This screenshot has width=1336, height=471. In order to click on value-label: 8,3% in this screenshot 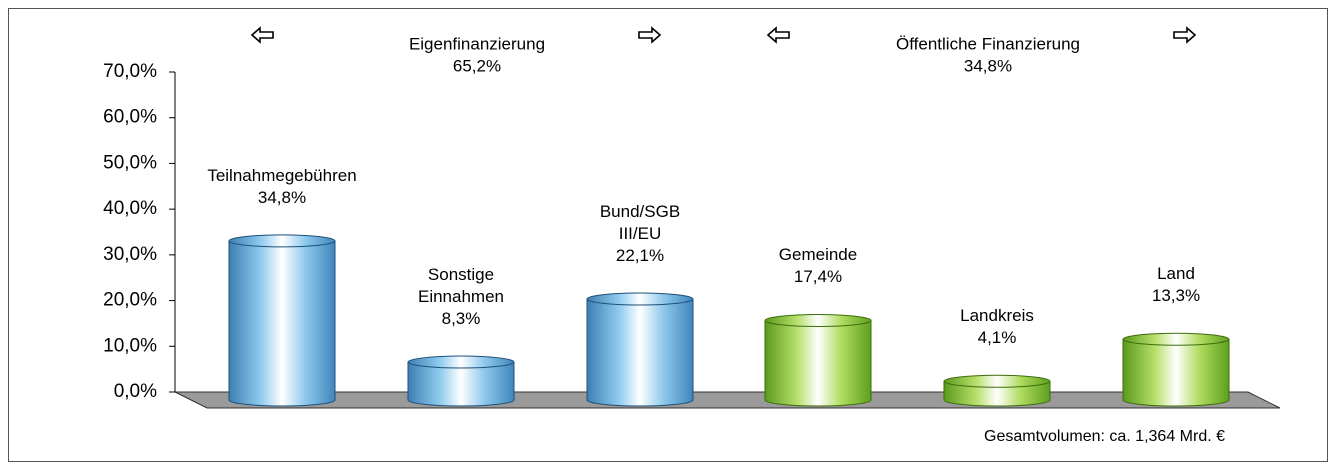, I will do `click(461, 319)`.